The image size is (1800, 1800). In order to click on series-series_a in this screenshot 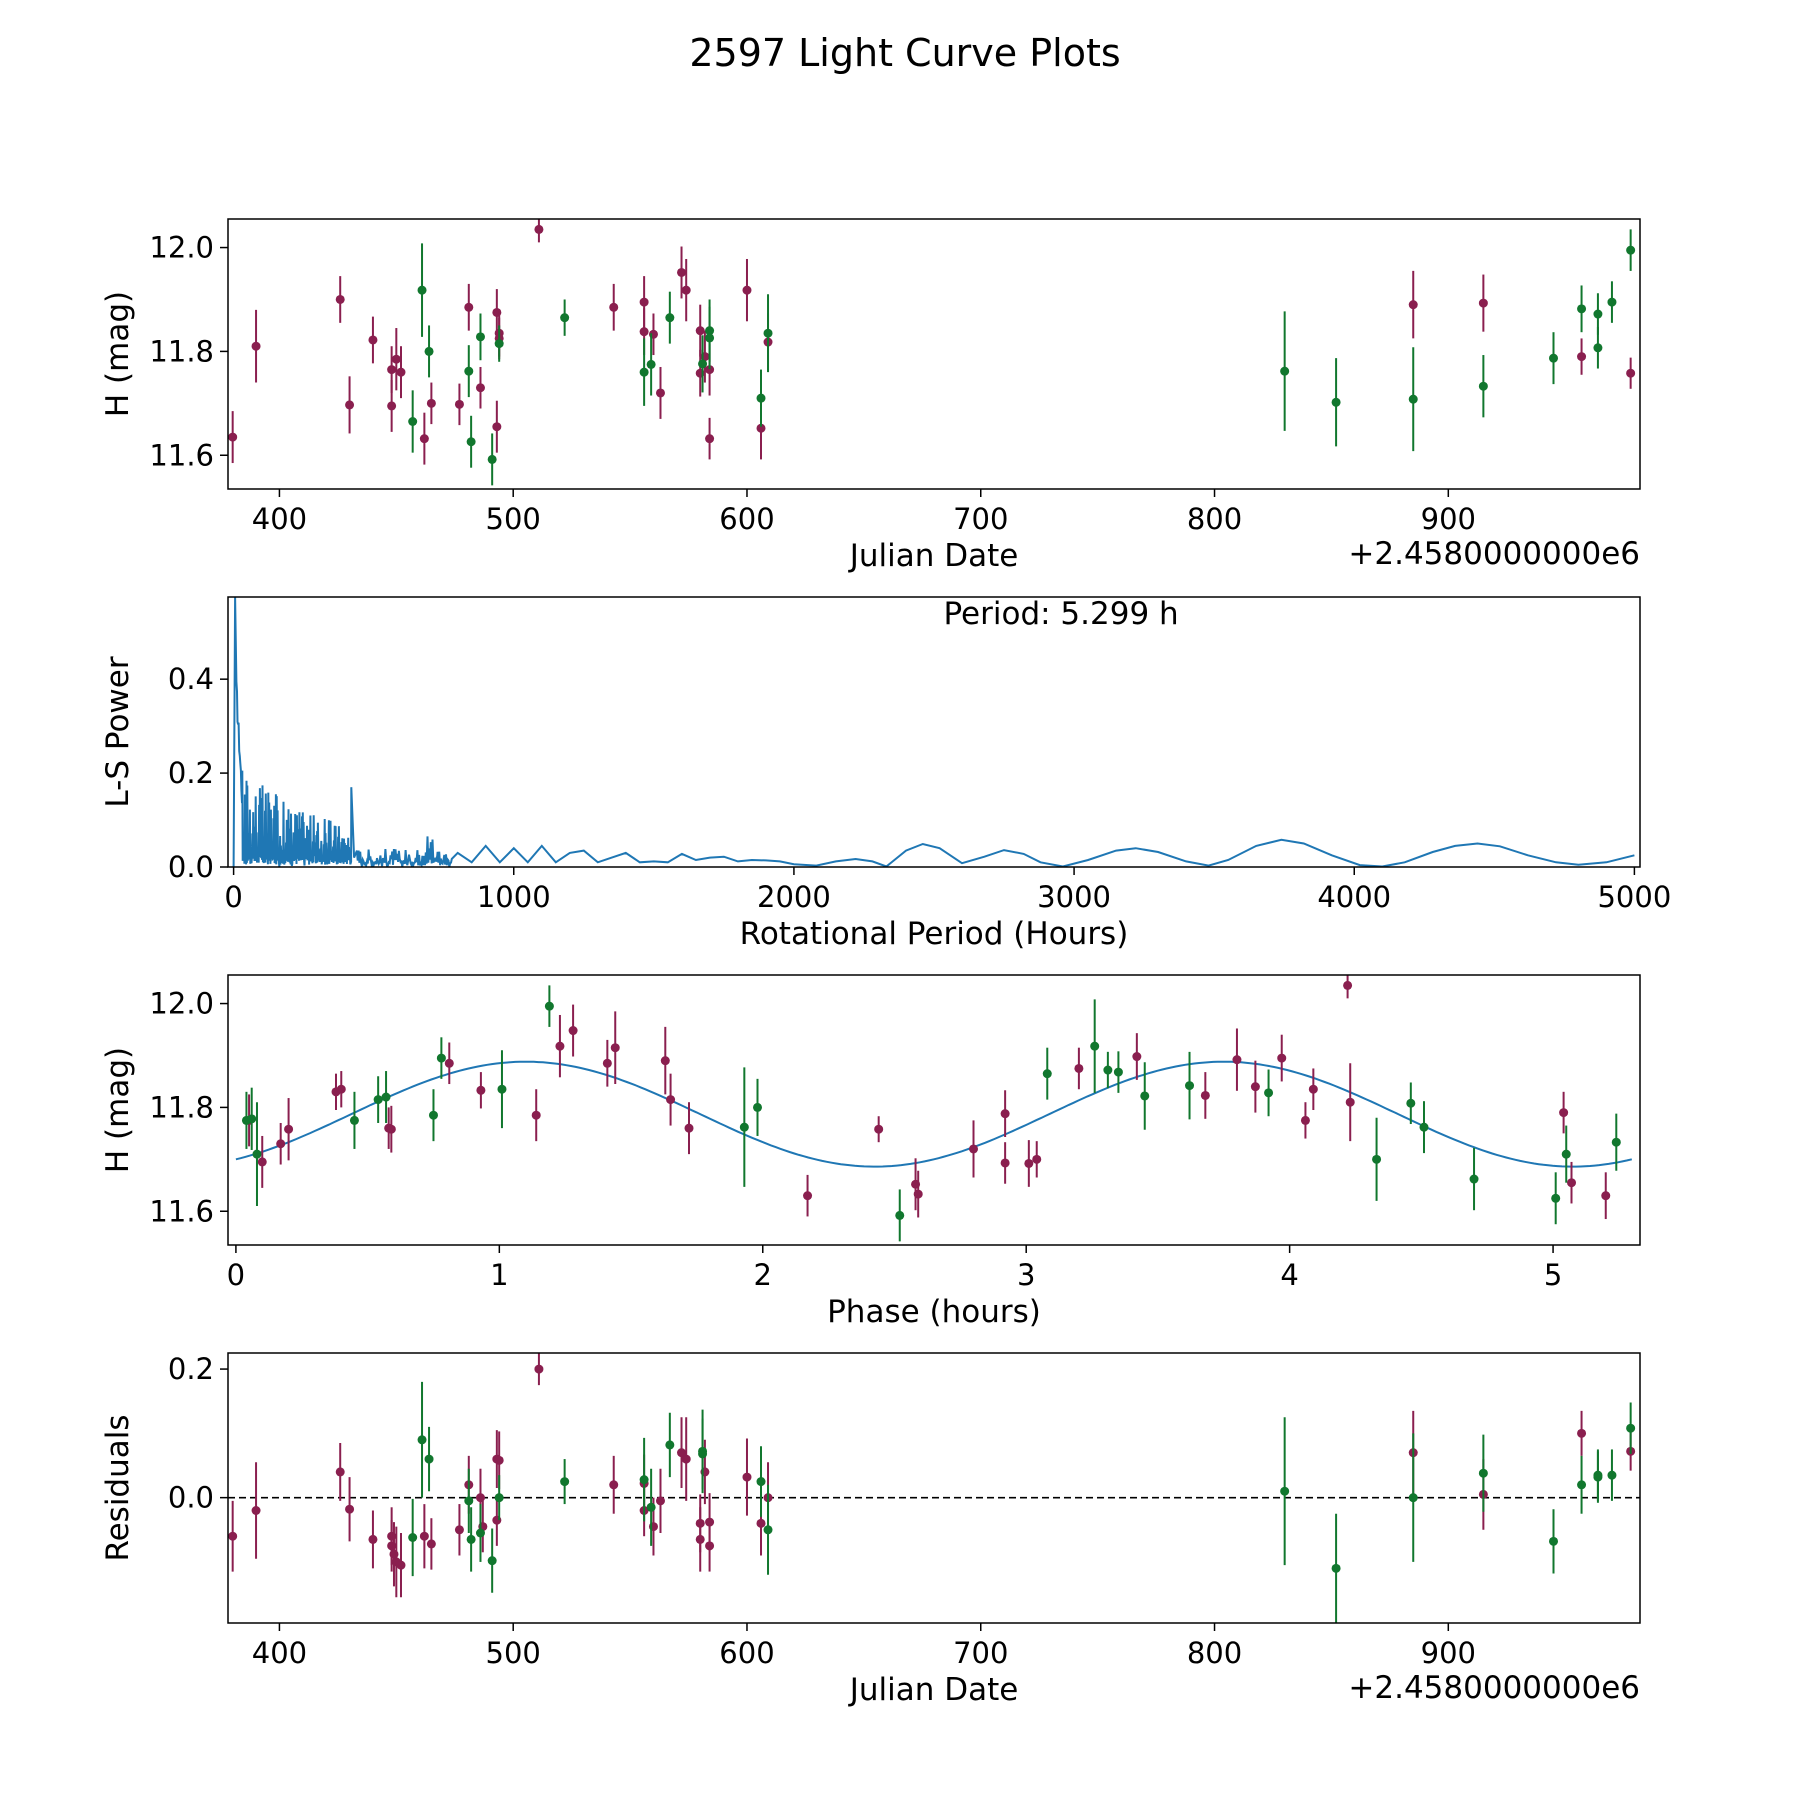, I will do `click(1522, 329)`.